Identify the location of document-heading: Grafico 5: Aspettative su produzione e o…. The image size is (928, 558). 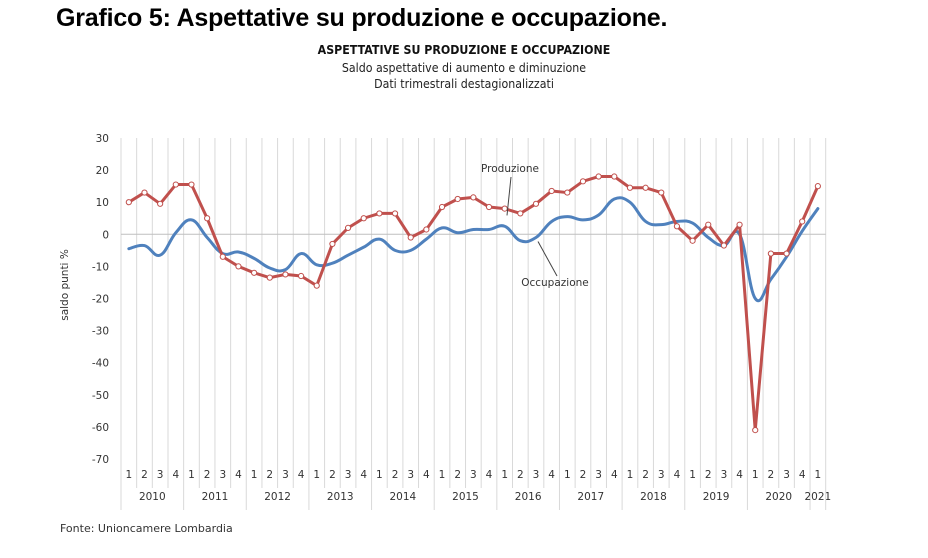
(362, 18).